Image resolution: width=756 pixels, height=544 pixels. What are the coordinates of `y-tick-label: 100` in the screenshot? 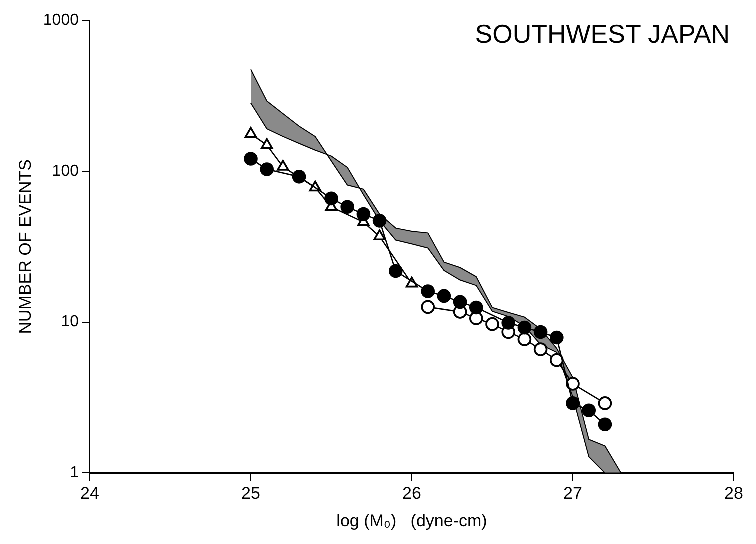 It's located at (66, 171).